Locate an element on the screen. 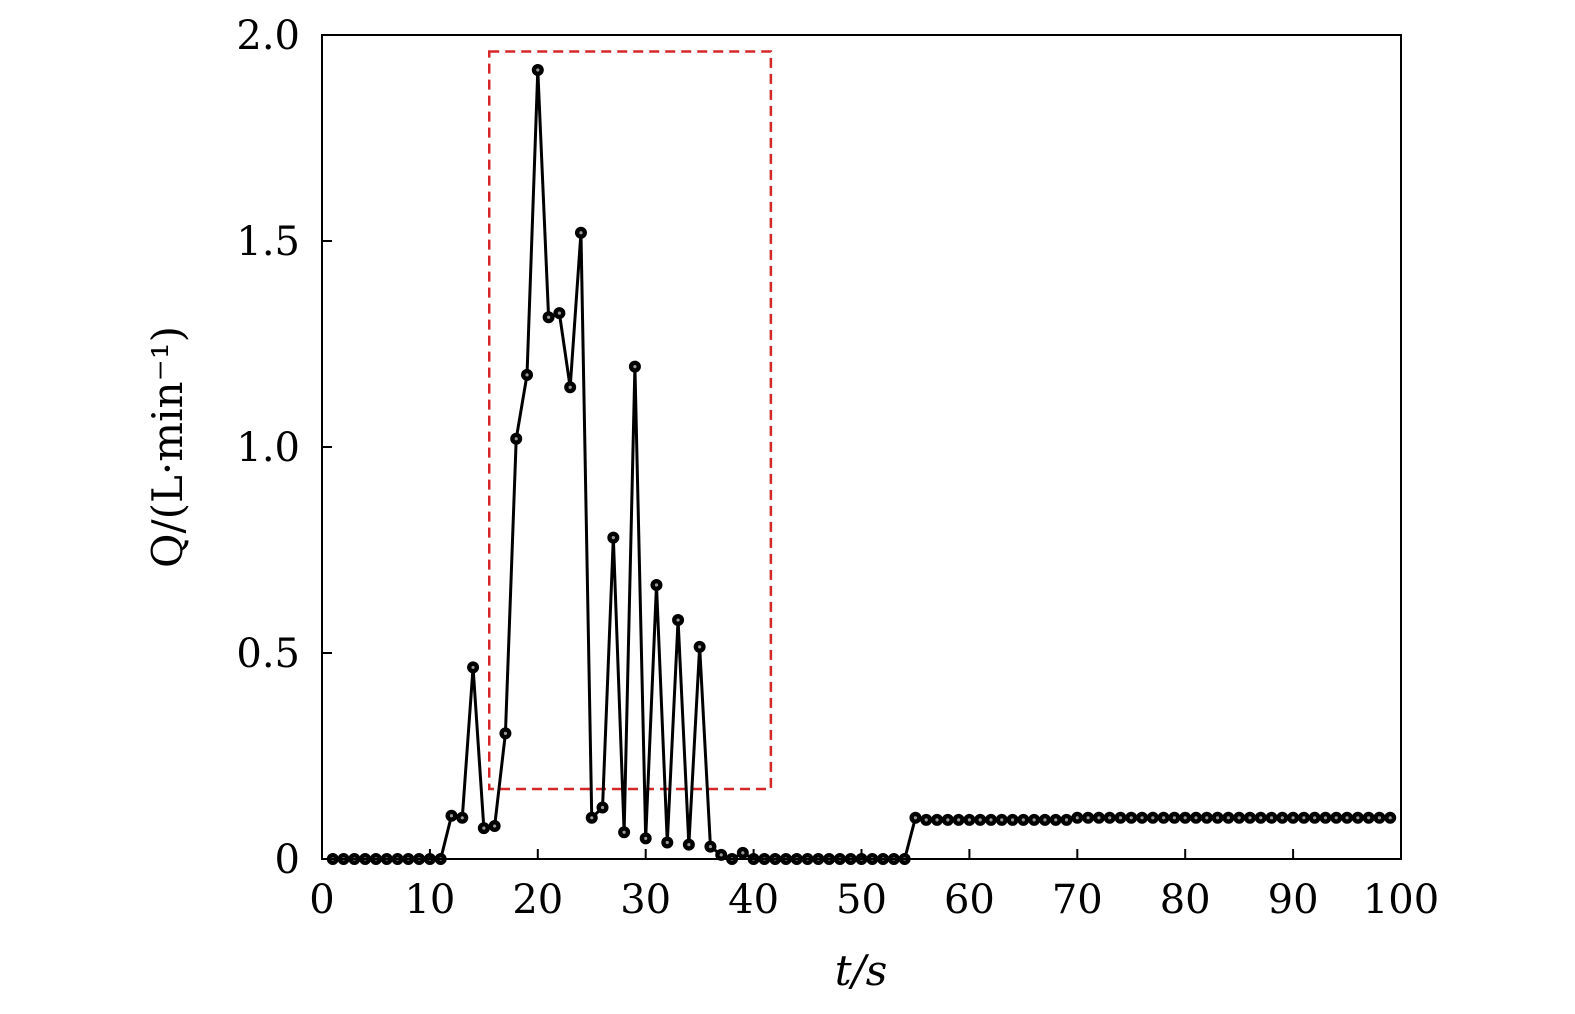  y-tick-label: 1.5 is located at coordinates (268, 242).